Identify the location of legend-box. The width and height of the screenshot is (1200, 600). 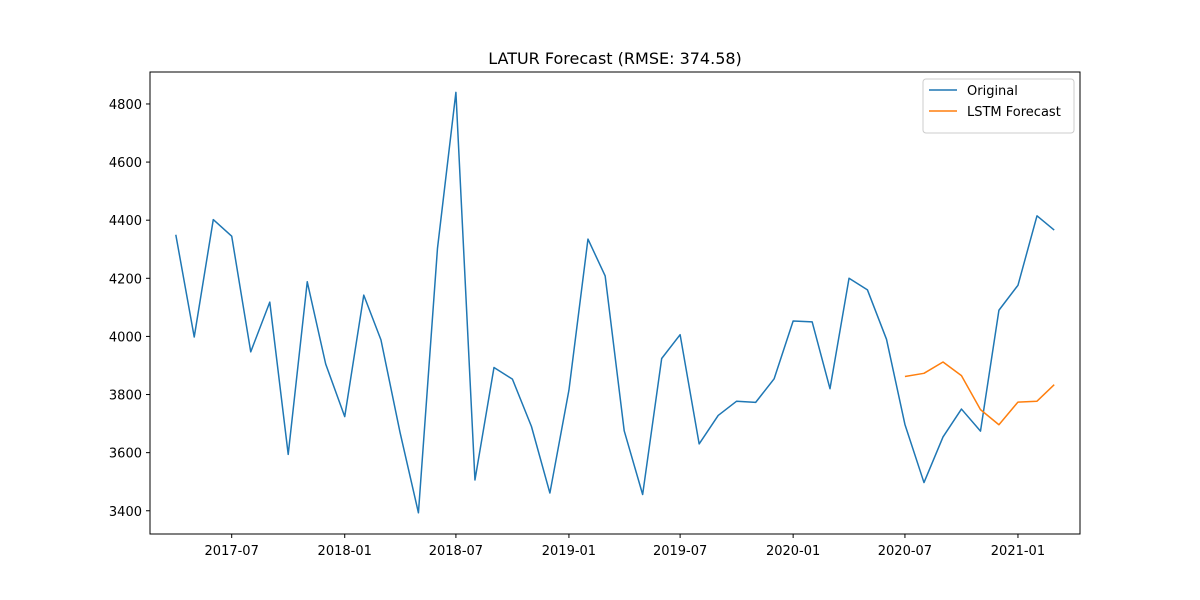
(998, 106).